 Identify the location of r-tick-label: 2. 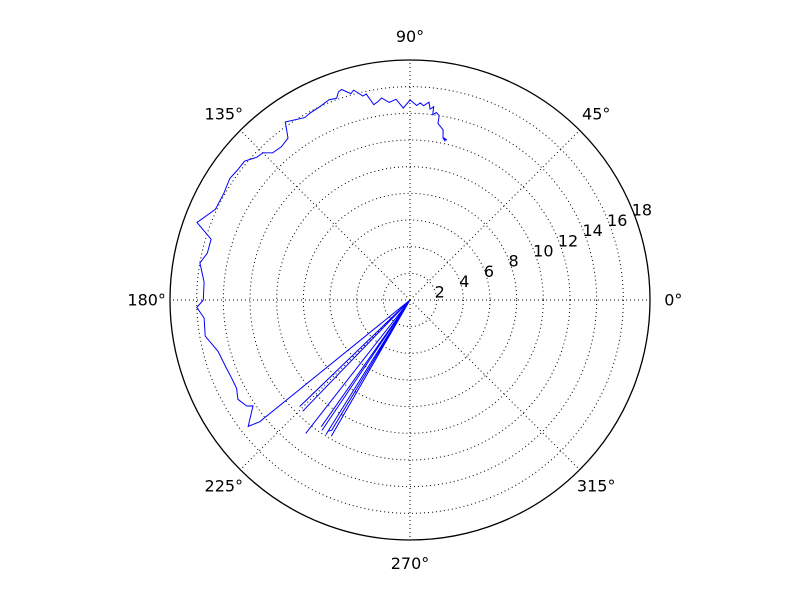
(440, 291).